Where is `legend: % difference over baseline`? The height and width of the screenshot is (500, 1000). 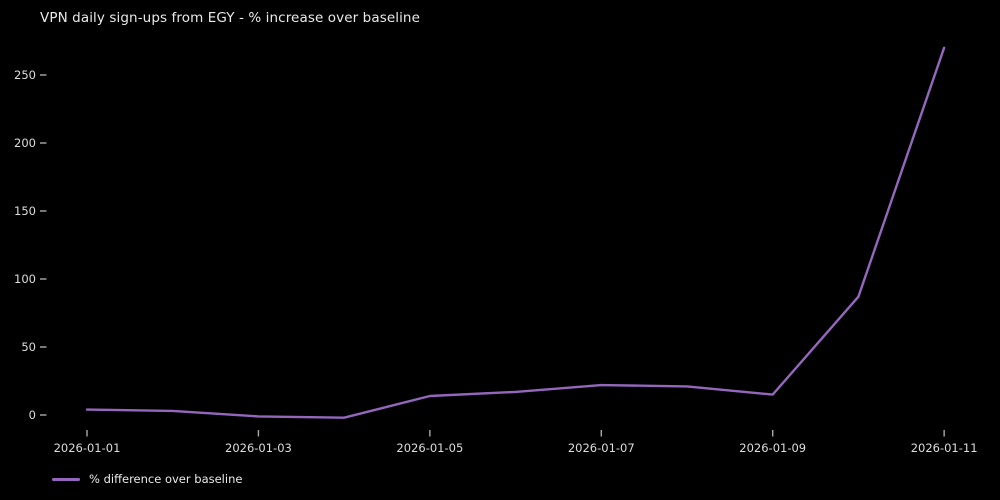 legend: % difference over baseline is located at coordinates (147, 479).